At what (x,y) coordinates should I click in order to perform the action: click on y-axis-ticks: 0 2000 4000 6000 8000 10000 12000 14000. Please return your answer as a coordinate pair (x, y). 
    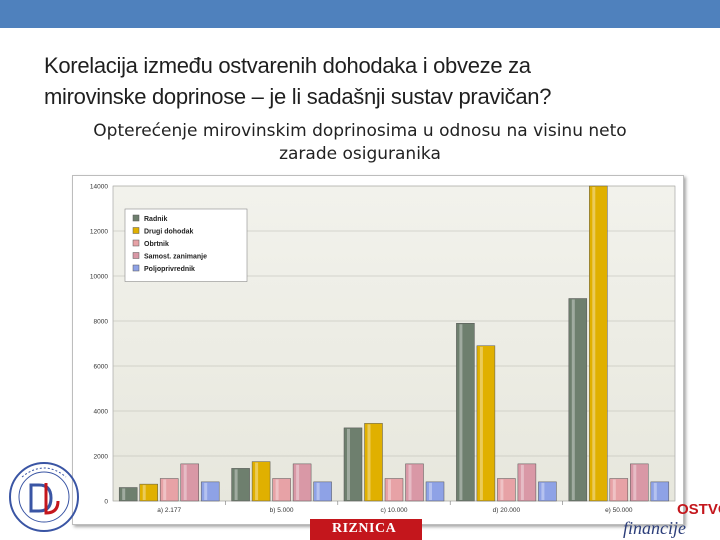
    Looking at the image, I should click on (99, 345).